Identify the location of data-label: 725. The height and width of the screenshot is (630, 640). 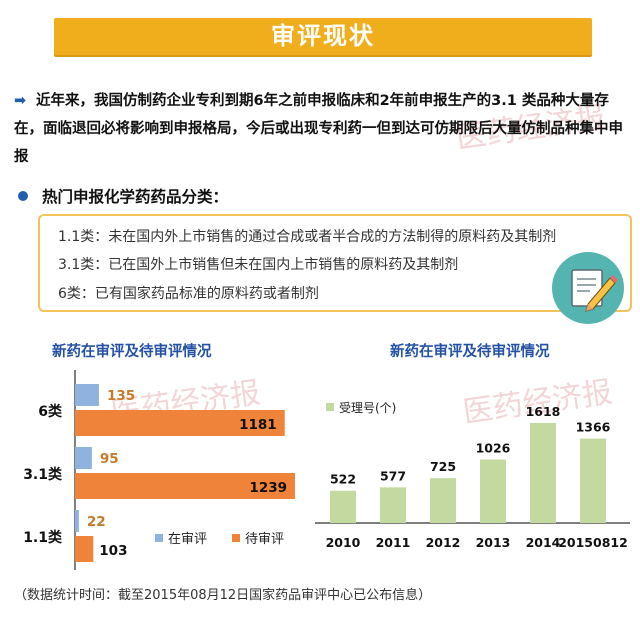
(443, 466).